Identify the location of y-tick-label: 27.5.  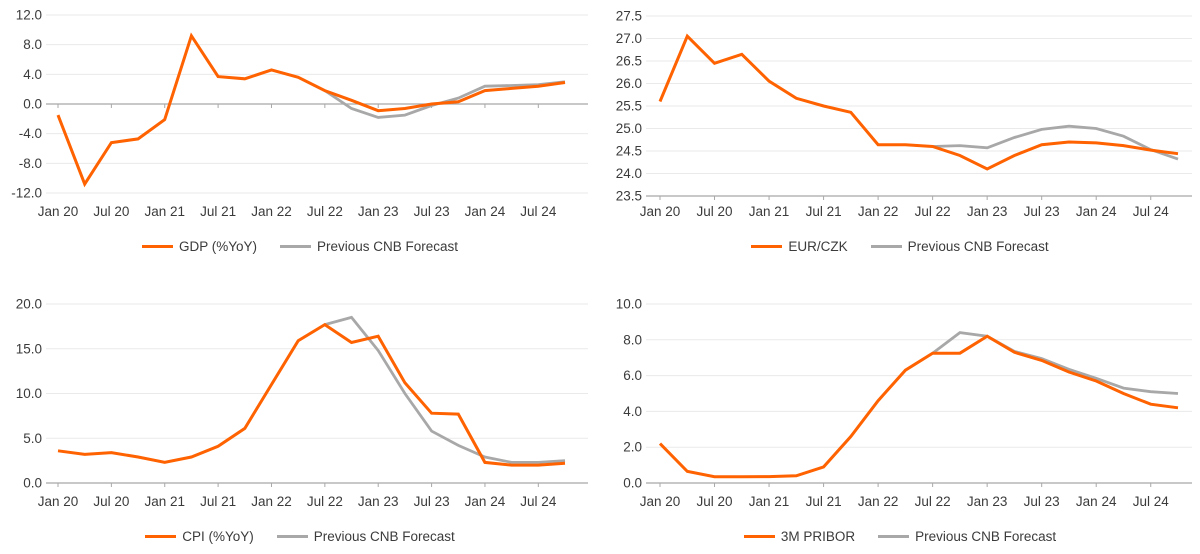
(629, 16).